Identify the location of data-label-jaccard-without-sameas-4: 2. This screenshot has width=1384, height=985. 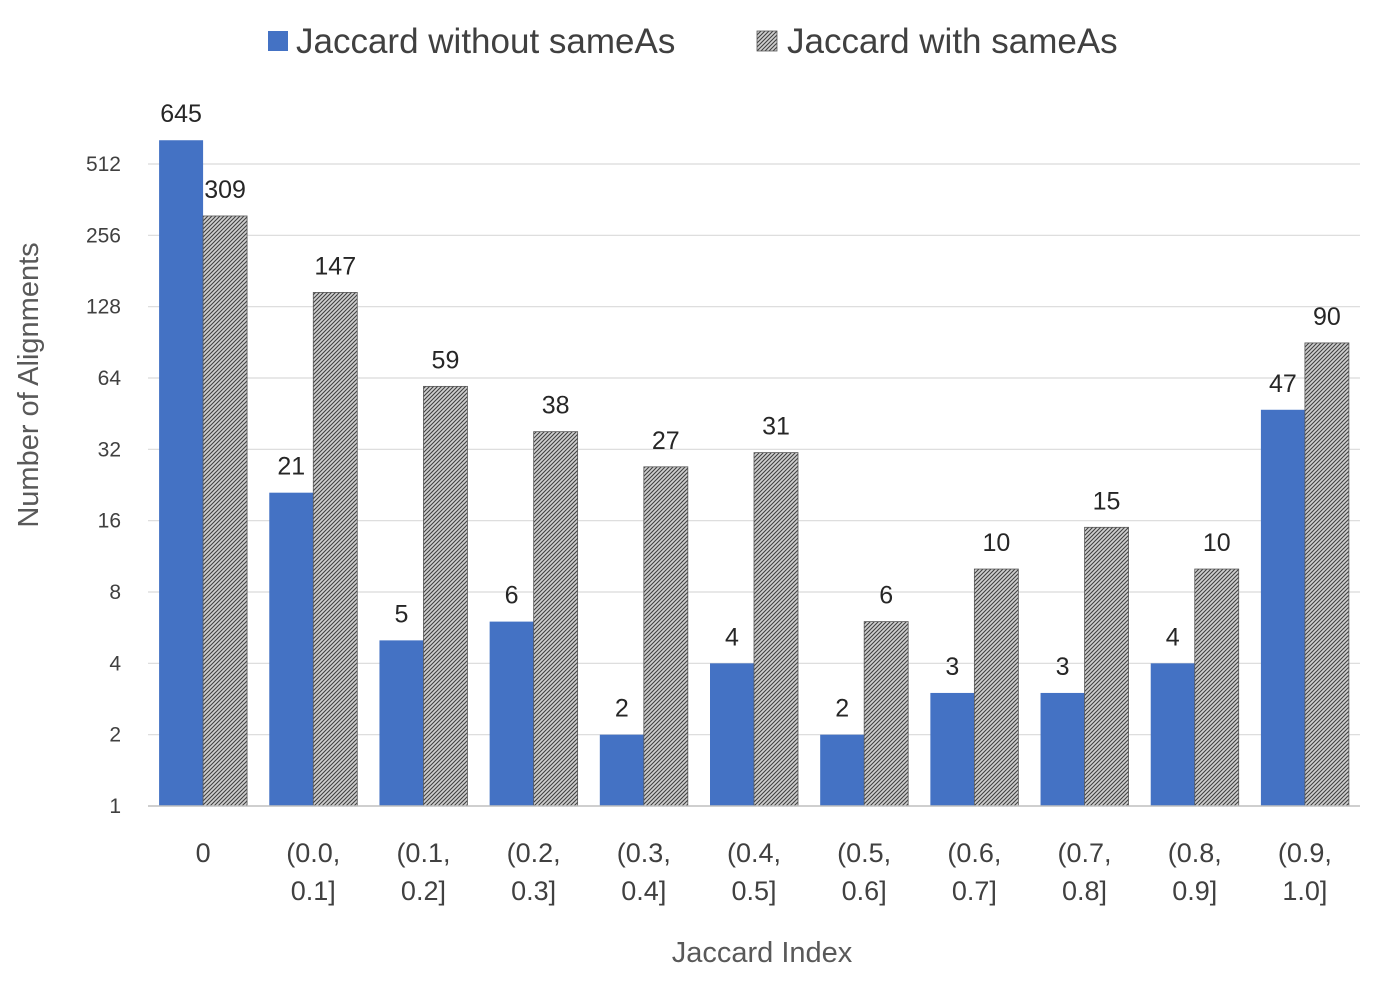
(622, 709).